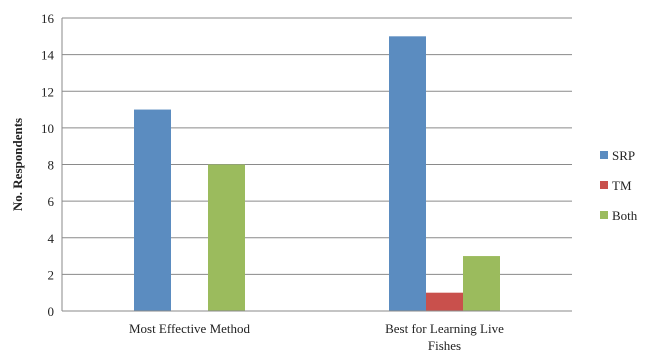 This screenshot has height=362, width=647. I want to click on y-tick-label: 4, so click(51, 238).